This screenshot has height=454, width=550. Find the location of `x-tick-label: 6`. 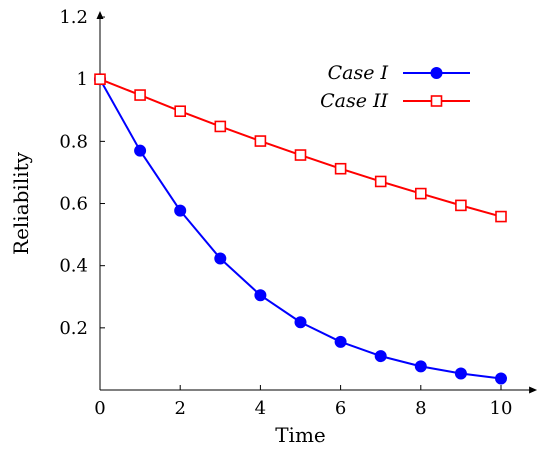

x-tick-label: 6 is located at coordinates (340, 408).